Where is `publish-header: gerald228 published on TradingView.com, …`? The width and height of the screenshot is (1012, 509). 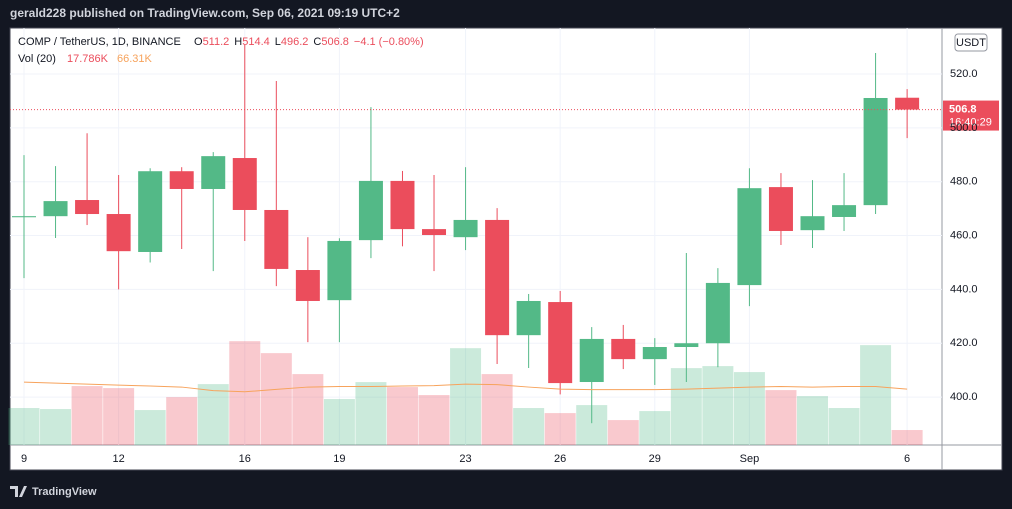
publish-header: gerald228 published on TradingView.com, … is located at coordinates (205, 13).